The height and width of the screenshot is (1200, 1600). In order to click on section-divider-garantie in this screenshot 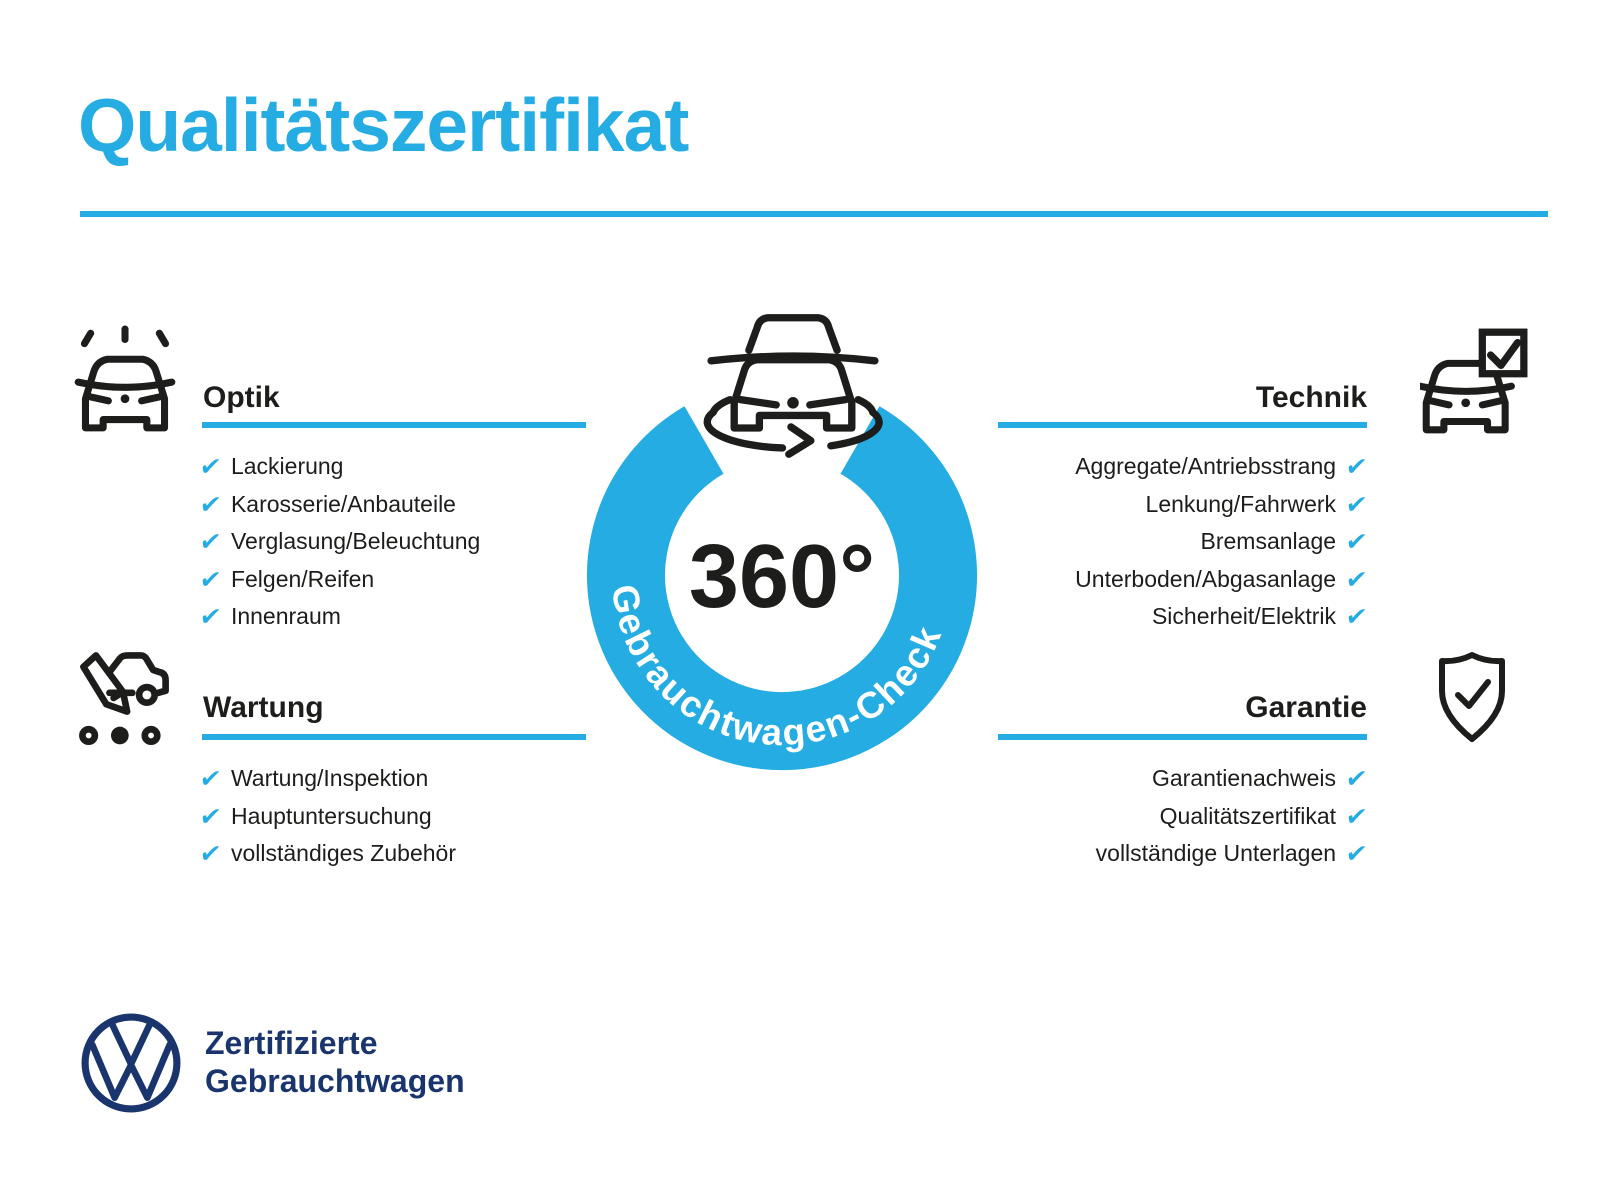, I will do `click(1182, 737)`.